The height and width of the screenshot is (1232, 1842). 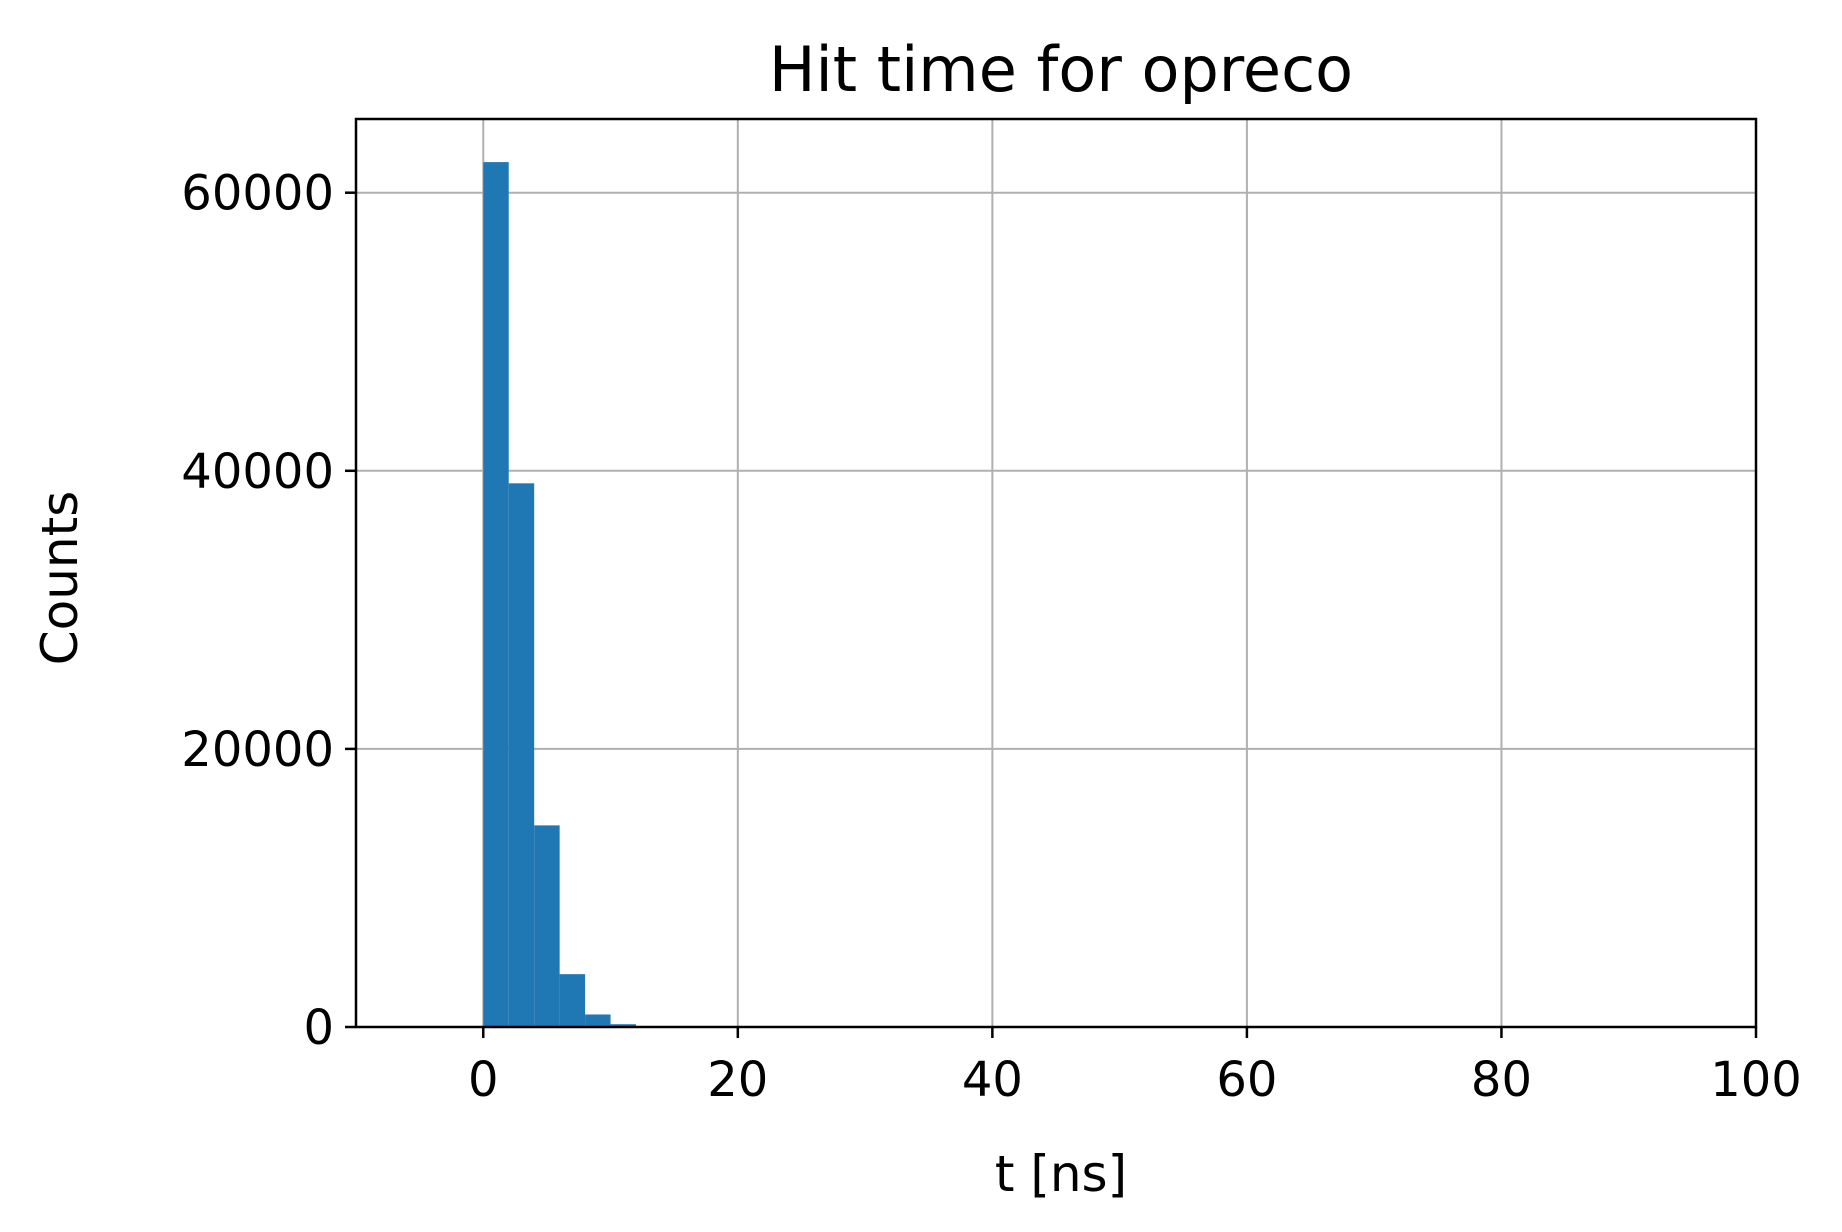 What do you see at coordinates (992, 1080) in the screenshot?
I see `x-tick-label: 40` at bounding box center [992, 1080].